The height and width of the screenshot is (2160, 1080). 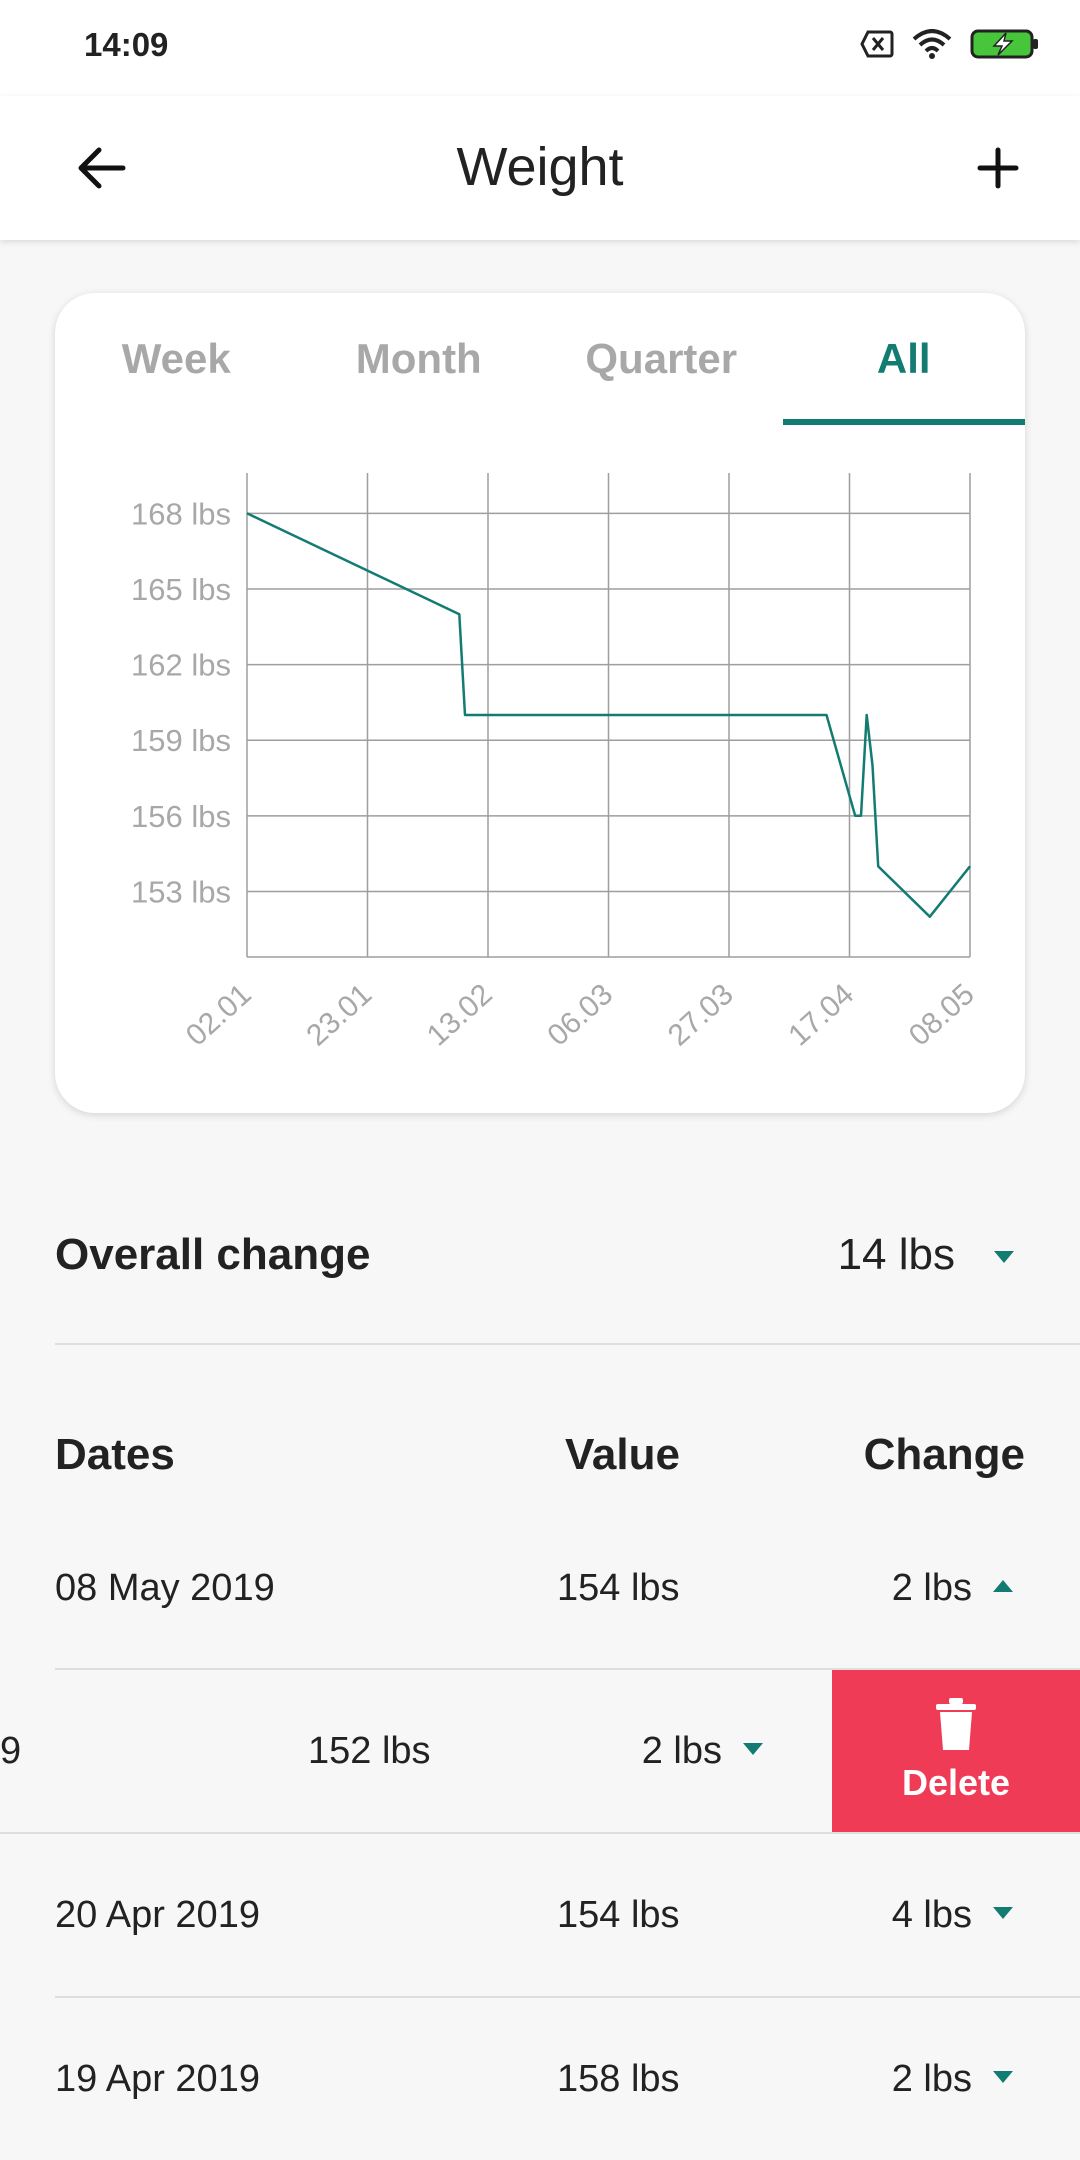 What do you see at coordinates (418, 358) in the screenshot?
I see `tab-month: Month` at bounding box center [418, 358].